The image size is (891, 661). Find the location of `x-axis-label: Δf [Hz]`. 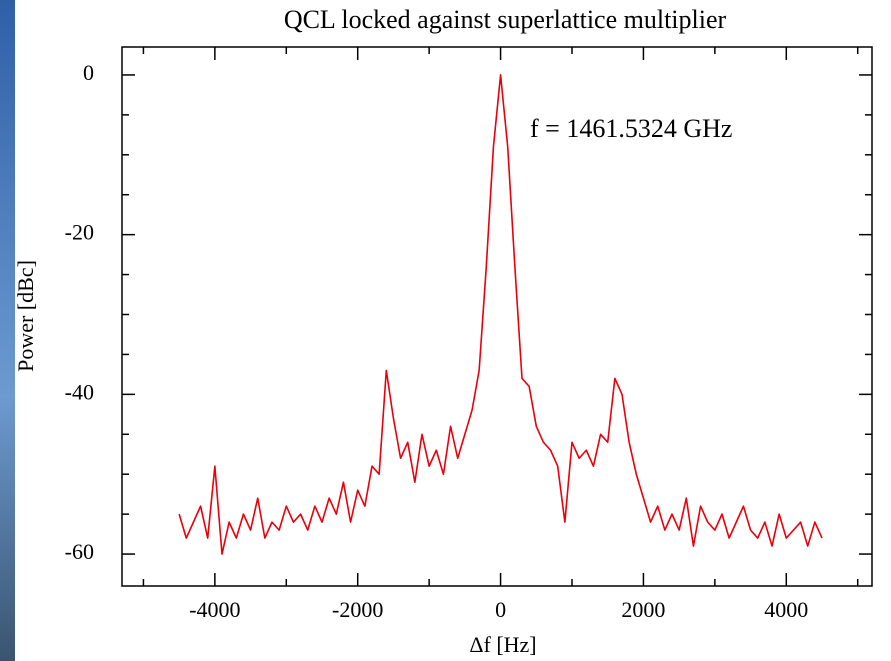

x-axis-label: Δf [Hz] is located at coordinates (502, 644).